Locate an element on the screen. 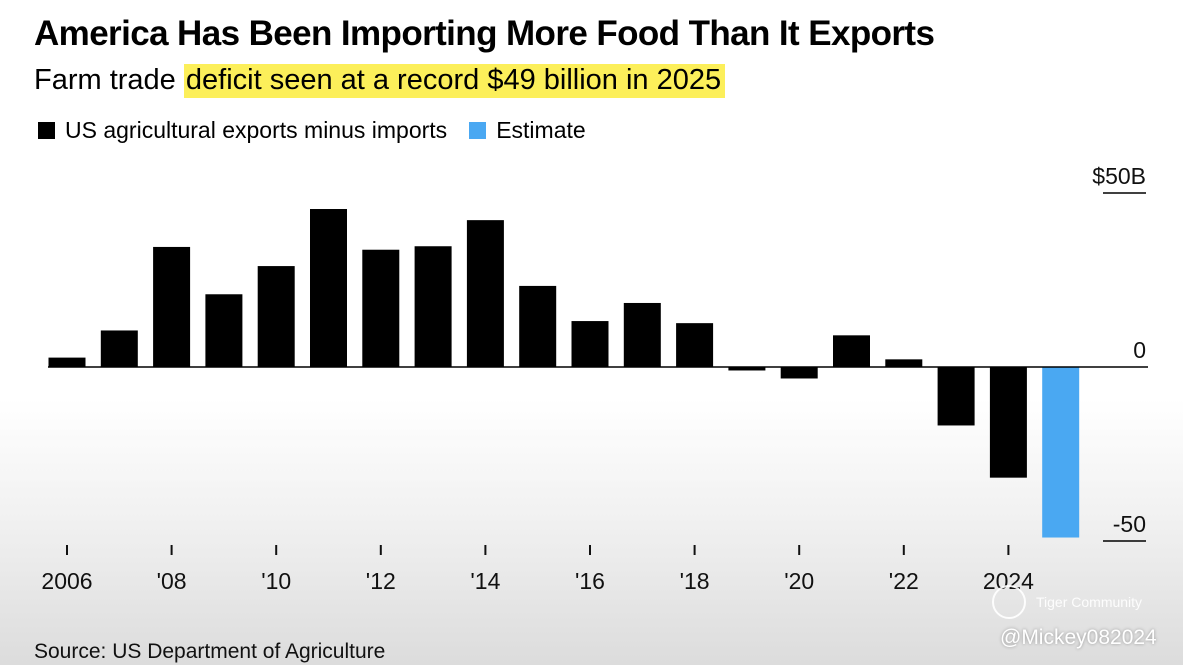 This screenshot has width=1183, height=665. bar-2010 is located at coordinates (276, 316).